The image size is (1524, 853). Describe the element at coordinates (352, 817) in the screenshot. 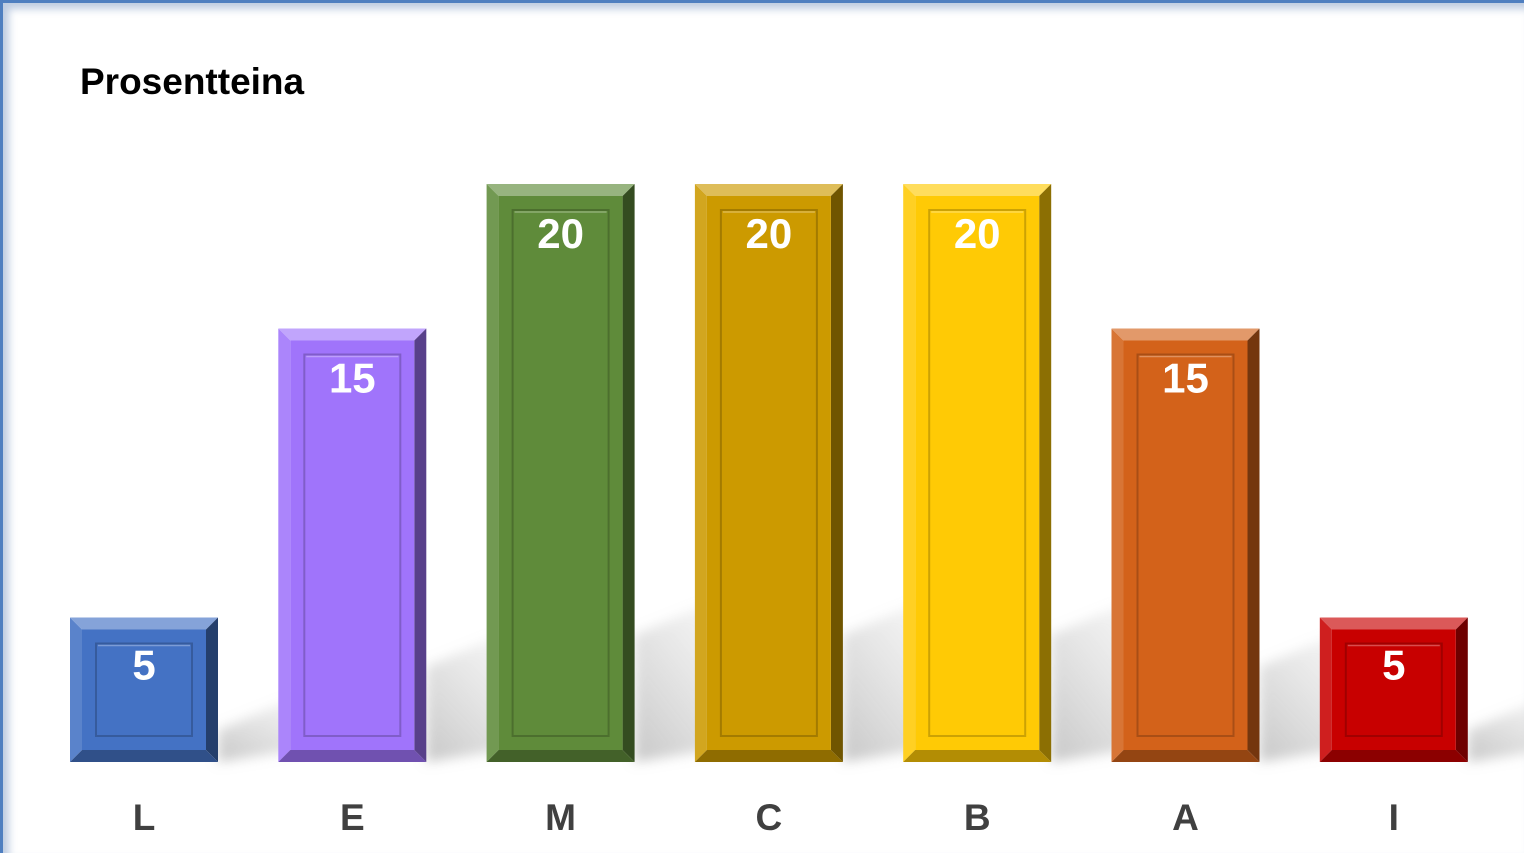

I see `category-label-E: E` at that location.